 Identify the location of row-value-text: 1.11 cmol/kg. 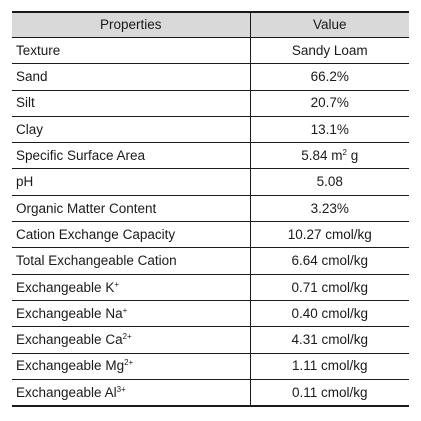
(329, 366).